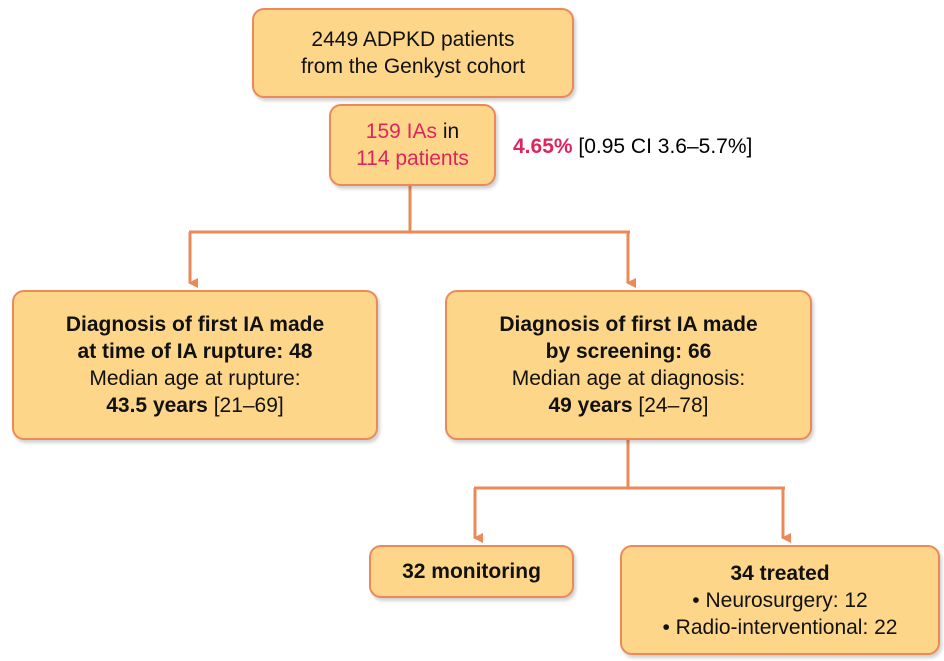 The height and width of the screenshot is (661, 944). I want to click on text: [0.95 CI 3.6–5.7%], so click(665, 146).